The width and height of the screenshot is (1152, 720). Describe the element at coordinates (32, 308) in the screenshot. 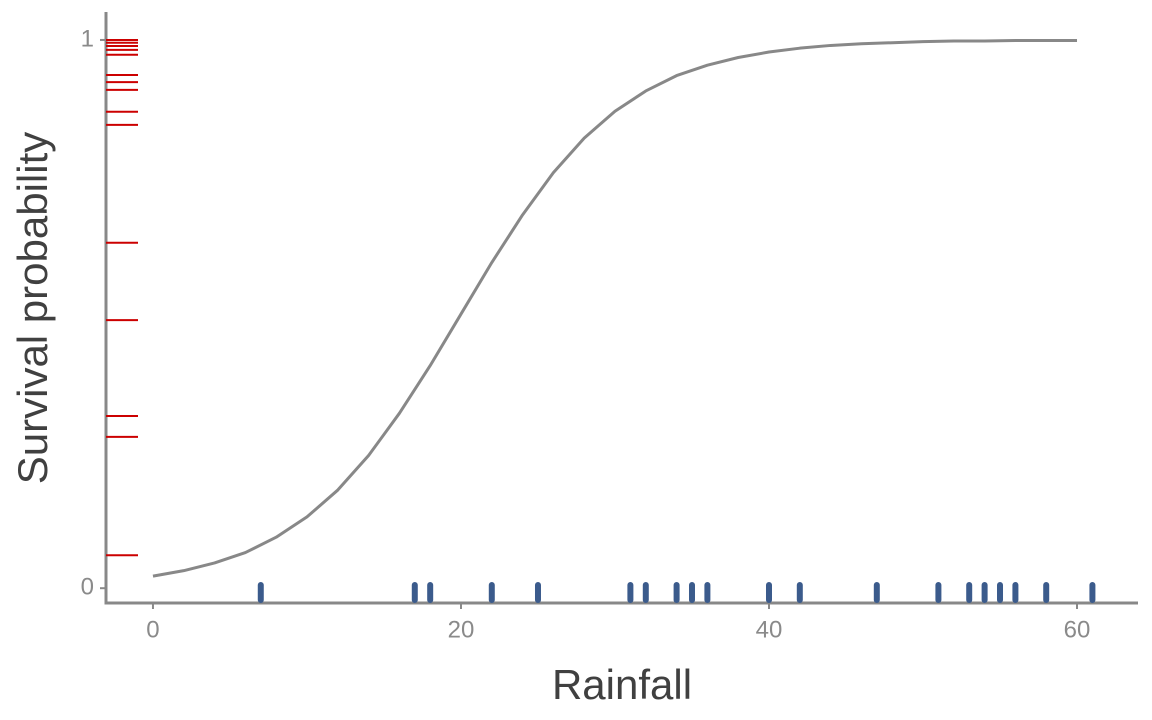

I see `y-axis-title: Survival probability` at that location.